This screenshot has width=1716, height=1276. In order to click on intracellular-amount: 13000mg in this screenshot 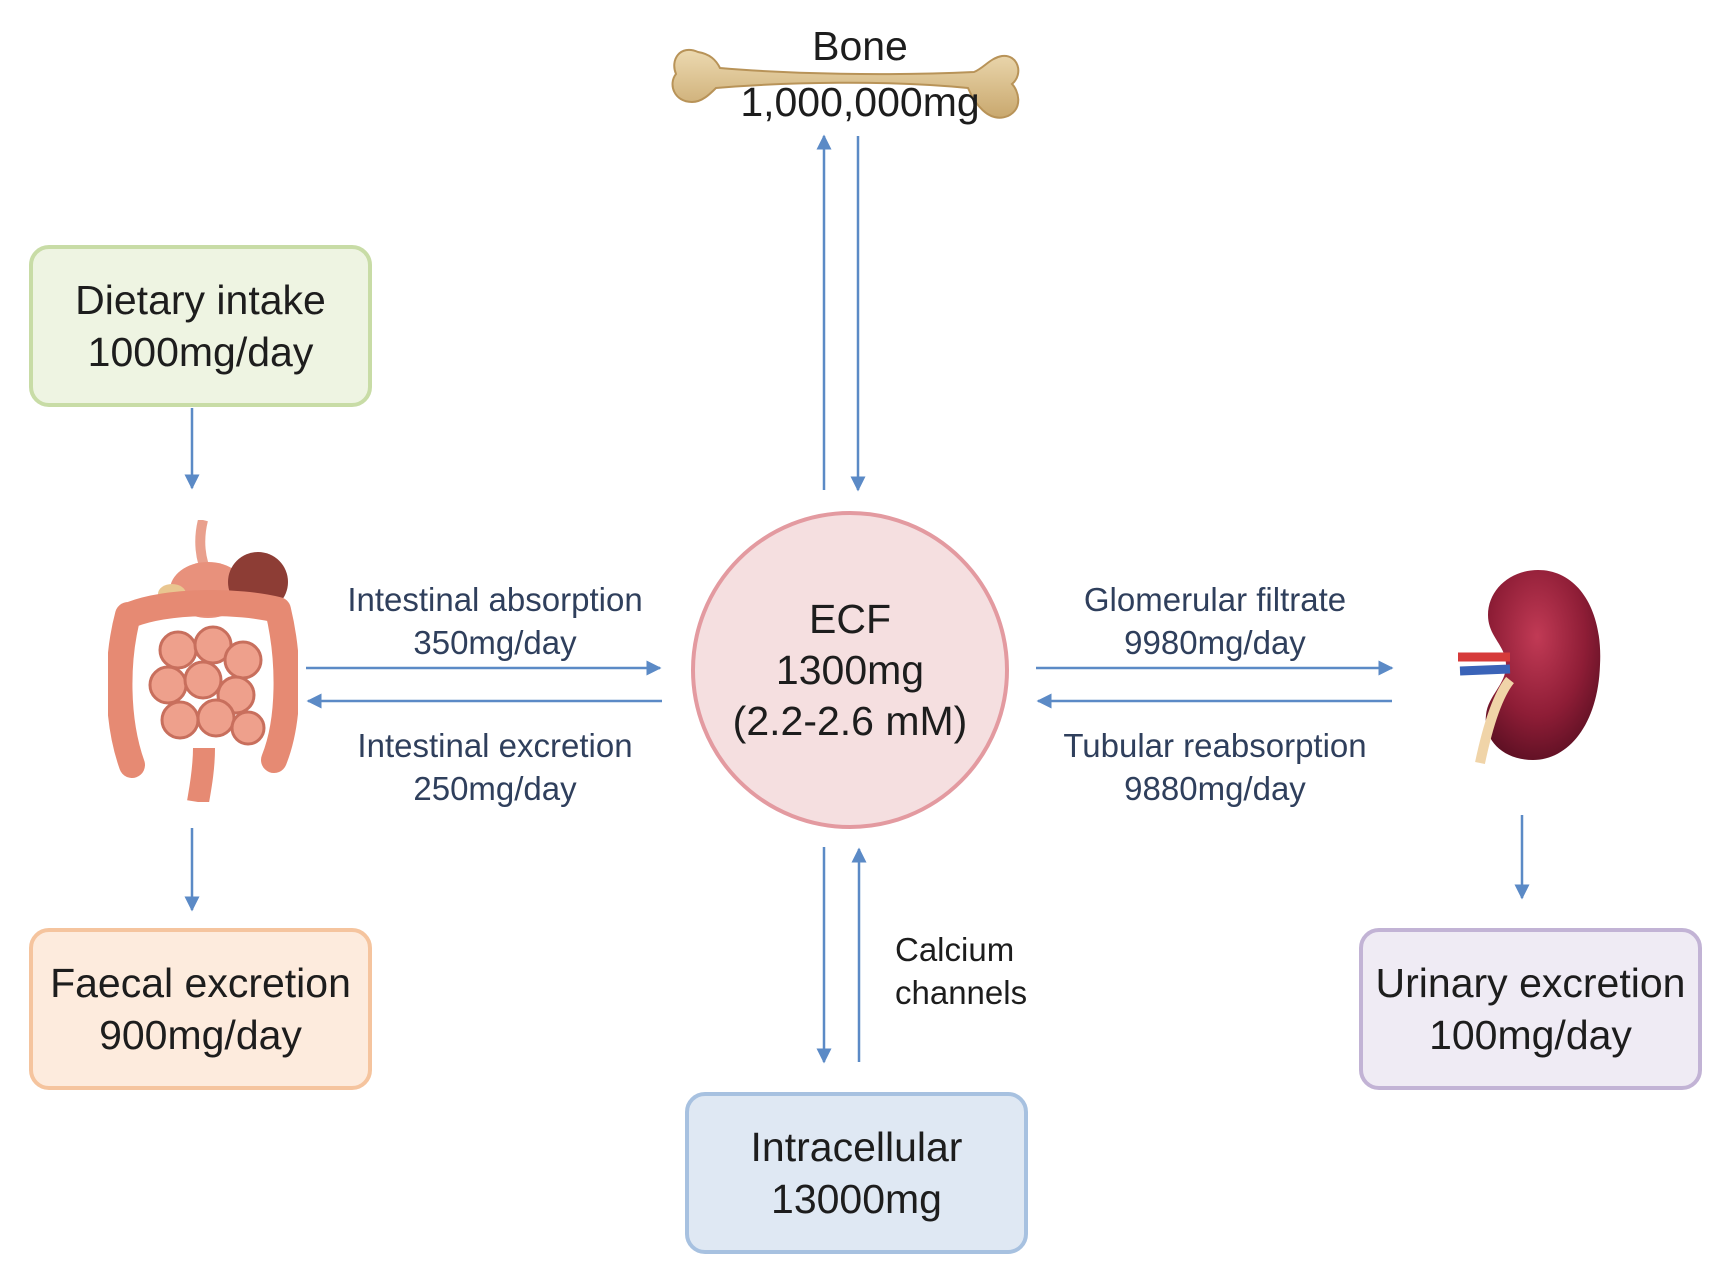, I will do `click(856, 1199)`.